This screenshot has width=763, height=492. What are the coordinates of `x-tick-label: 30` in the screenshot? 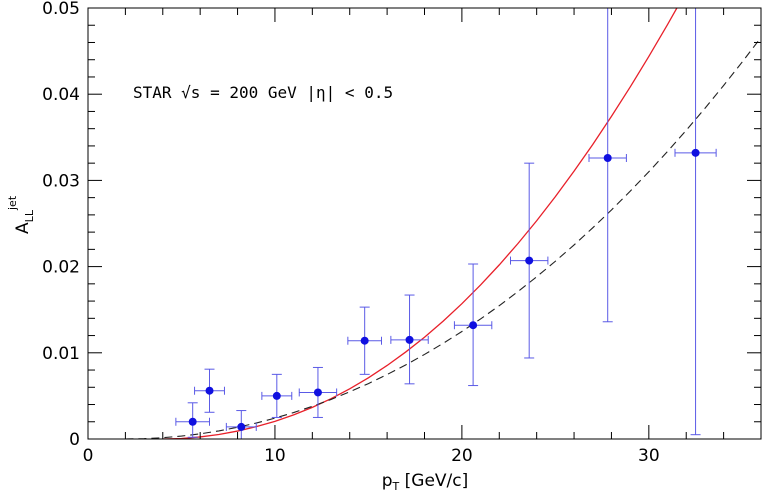 It's located at (649, 456).